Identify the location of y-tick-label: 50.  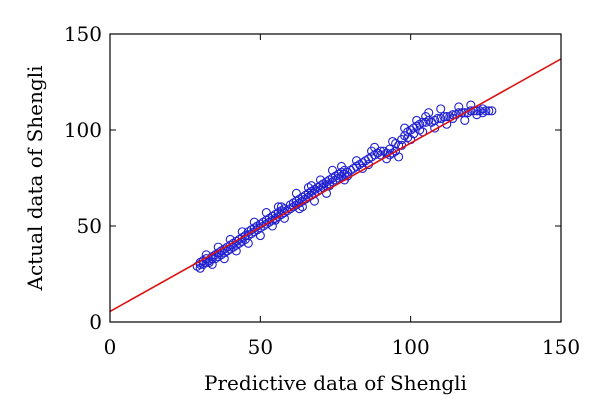
(89, 226).